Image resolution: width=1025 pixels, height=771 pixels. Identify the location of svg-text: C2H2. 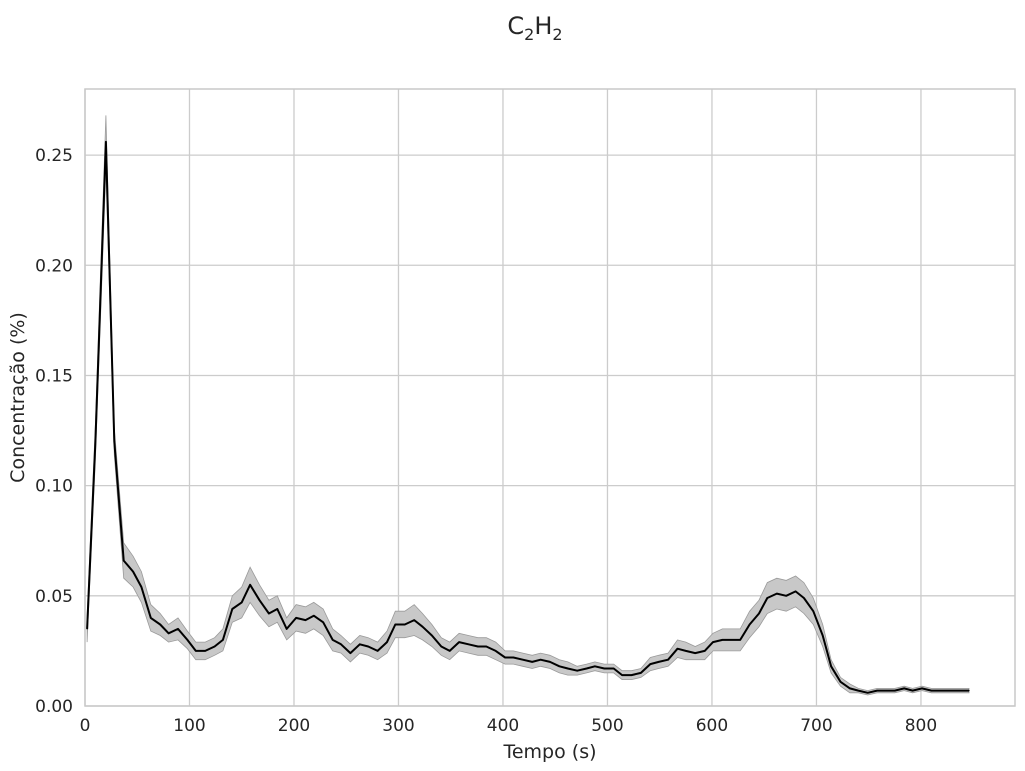
(534, 28).